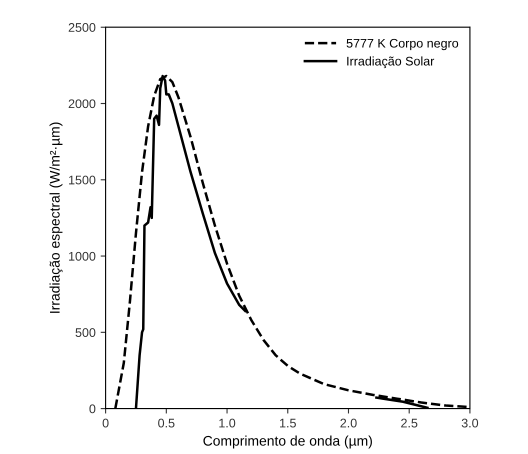 The width and height of the screenshot is (528, 454). Describe the element at coordinates (166, 423) in the screenshot. I see `x-tick-label: 0.5` at that location.